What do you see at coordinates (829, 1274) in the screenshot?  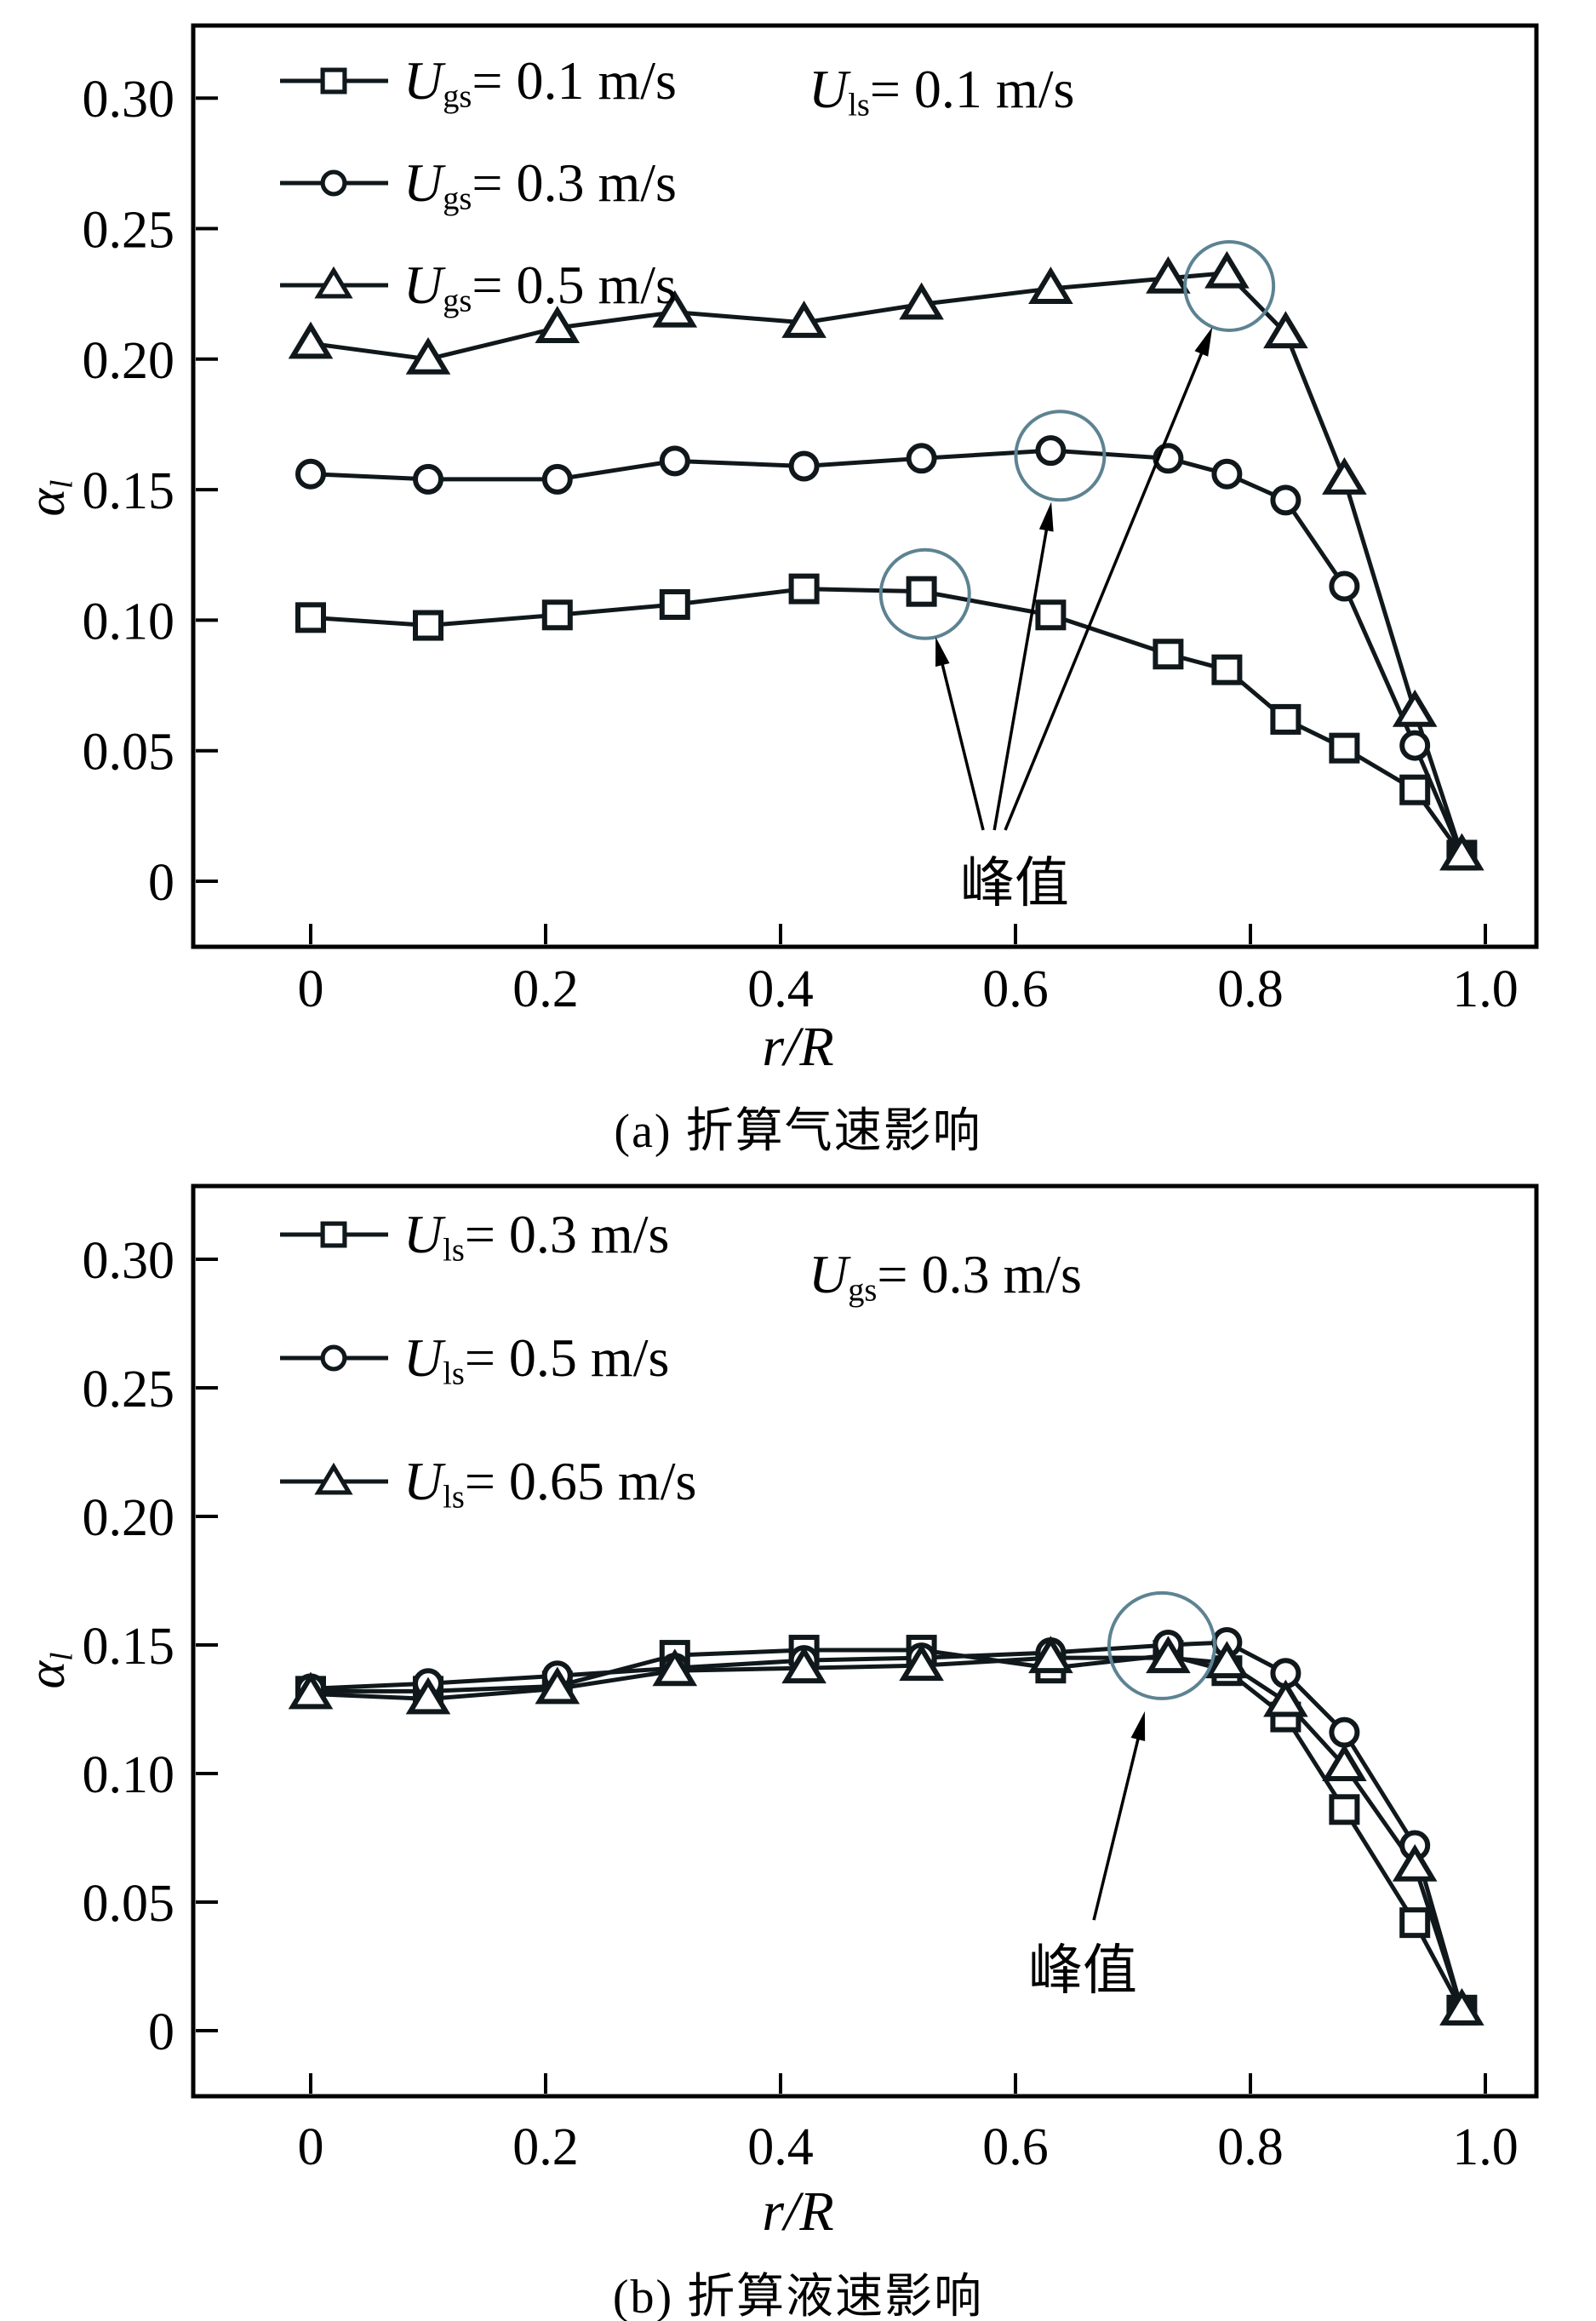 I see `note-symbol: U` at bounding box center [829, 1274].